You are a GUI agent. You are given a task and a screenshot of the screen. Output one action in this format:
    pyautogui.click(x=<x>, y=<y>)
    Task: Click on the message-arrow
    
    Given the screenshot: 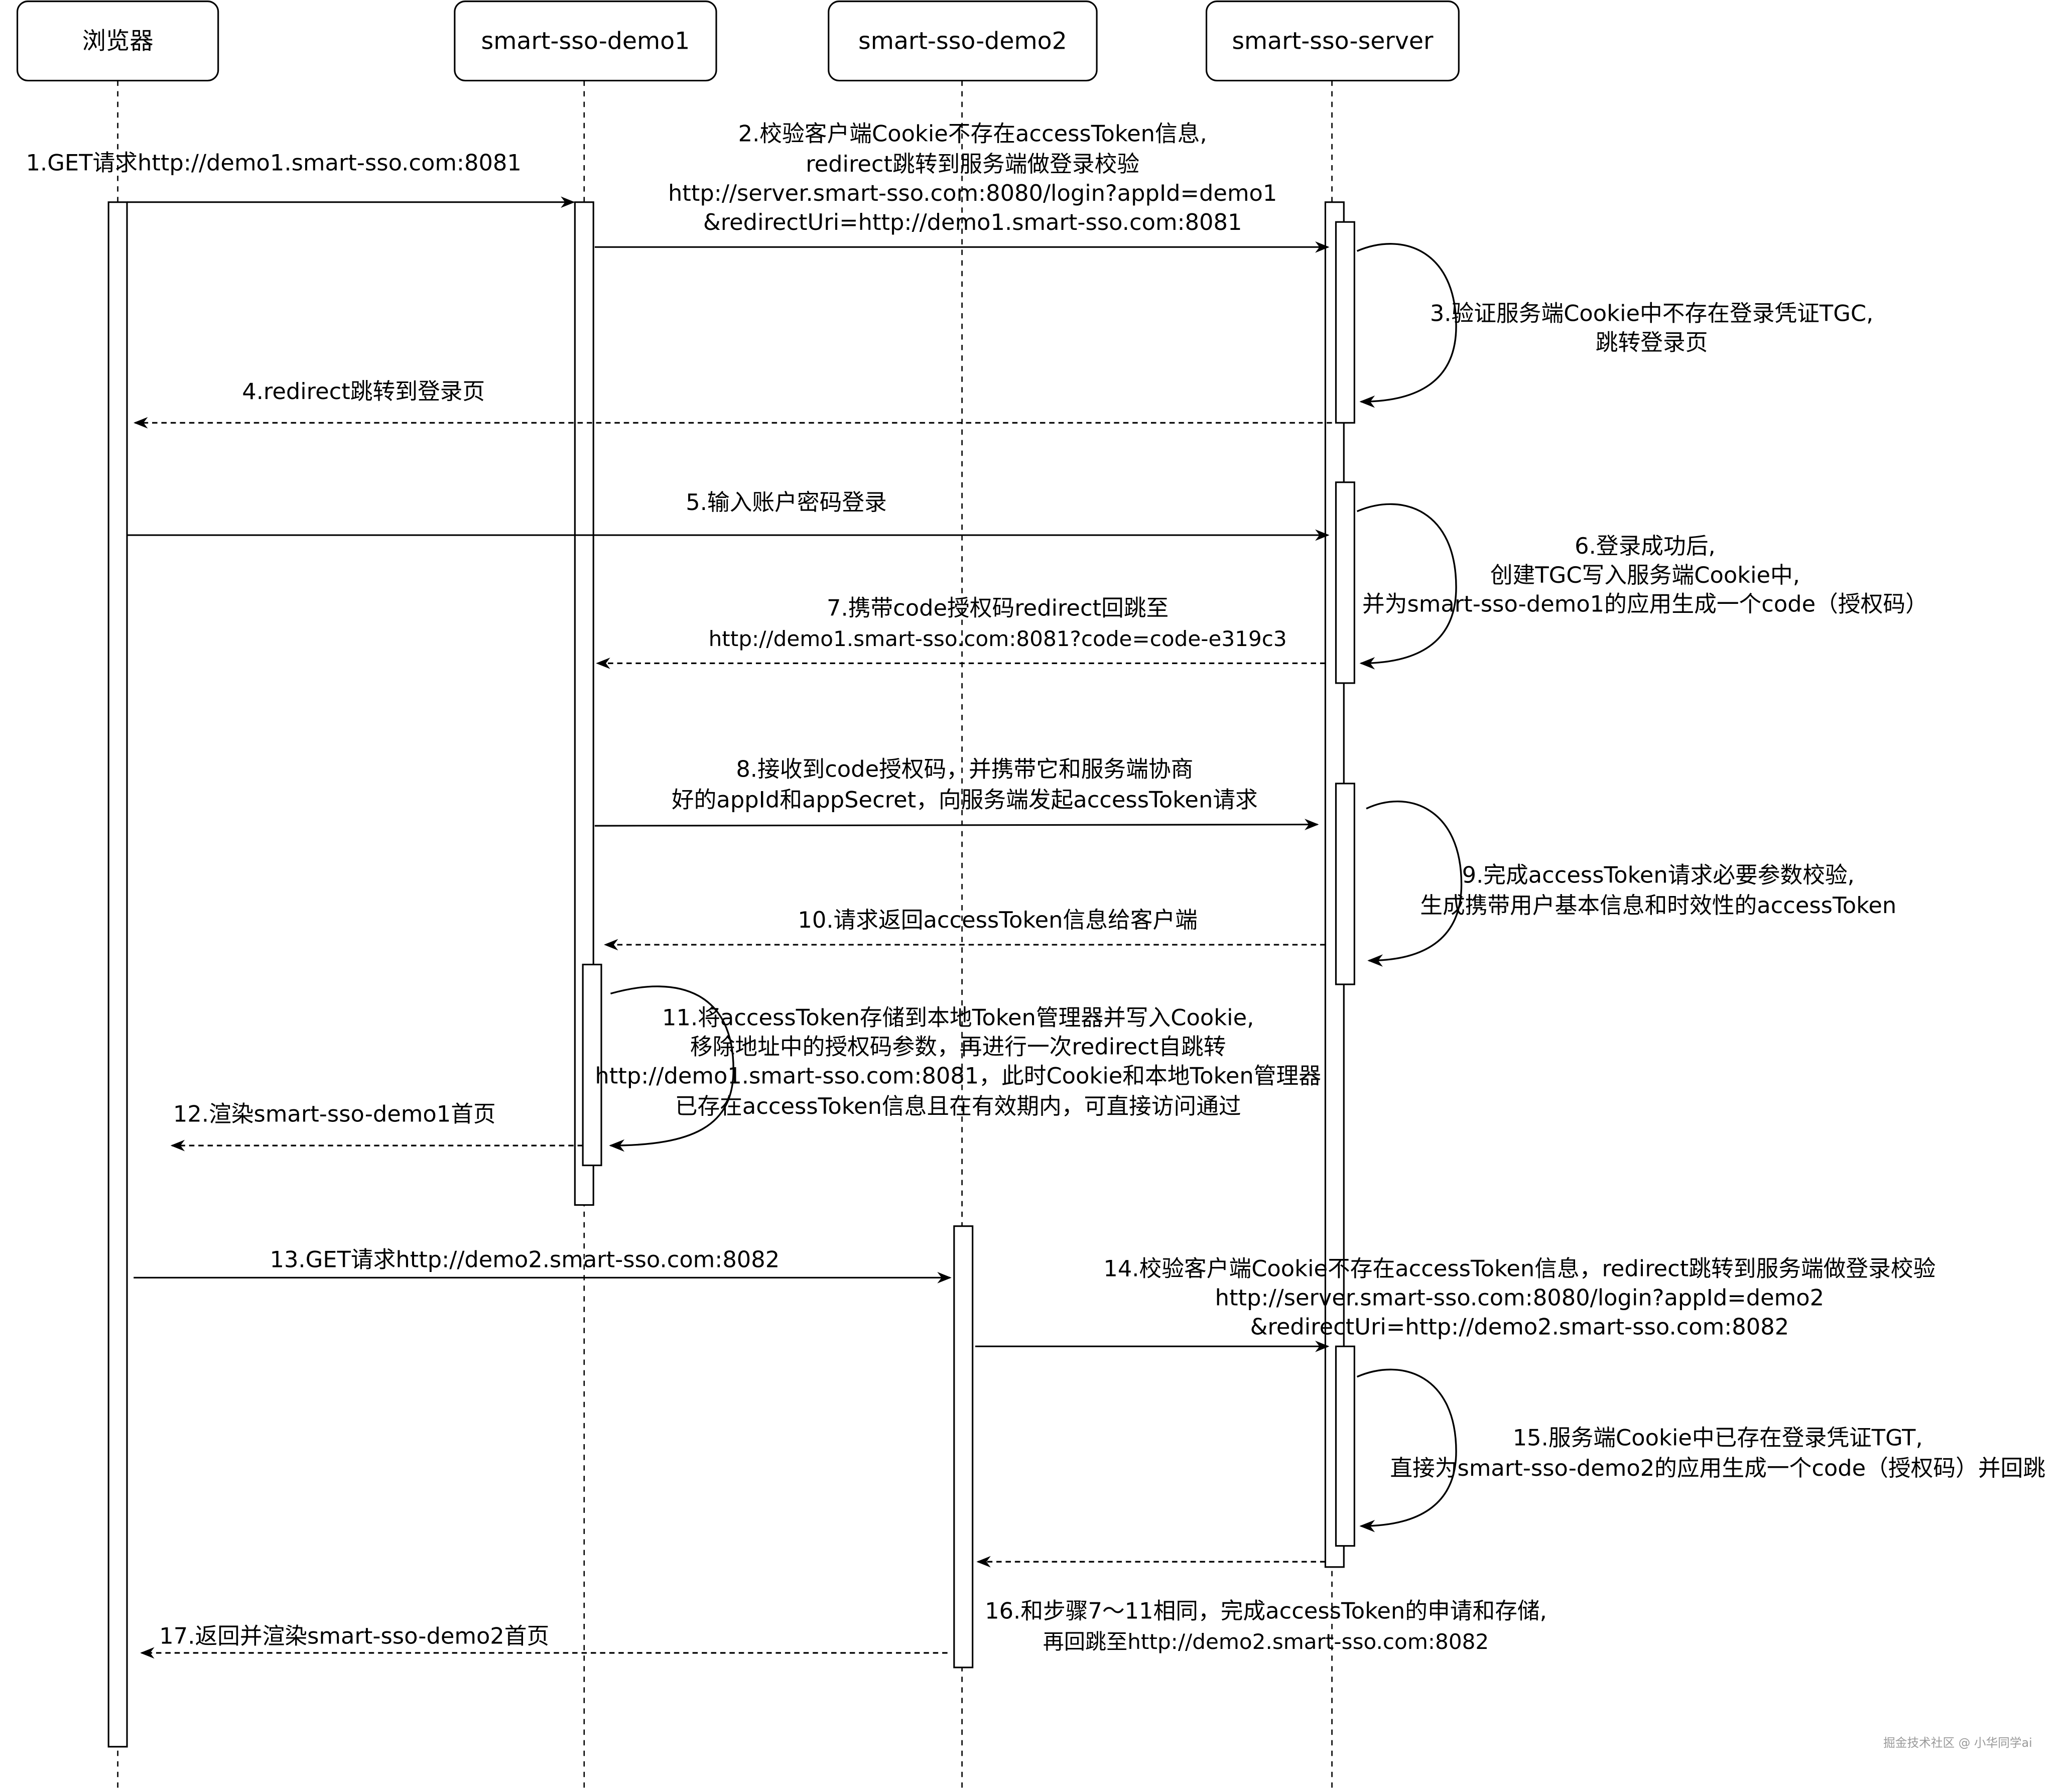 What is the action you would take?
    pyautogui.click(x=956, y=824)
    